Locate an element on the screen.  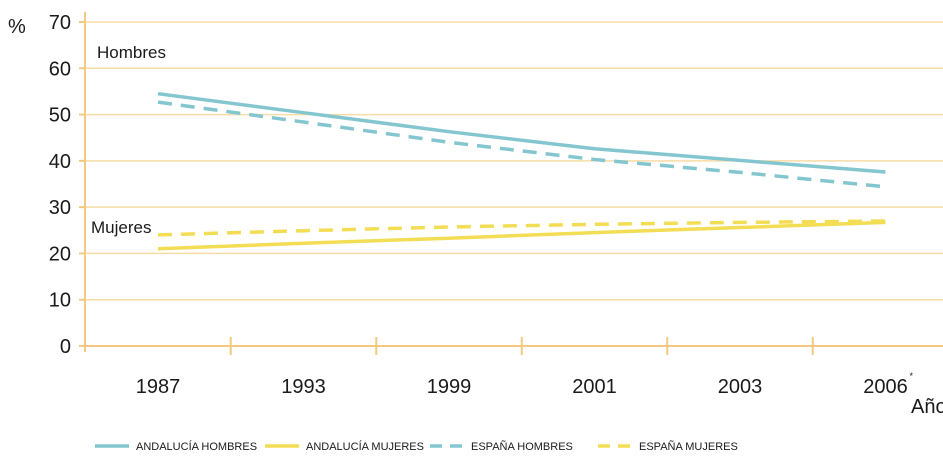
y-tick-label: 0 is located at coordinates (65, 347).